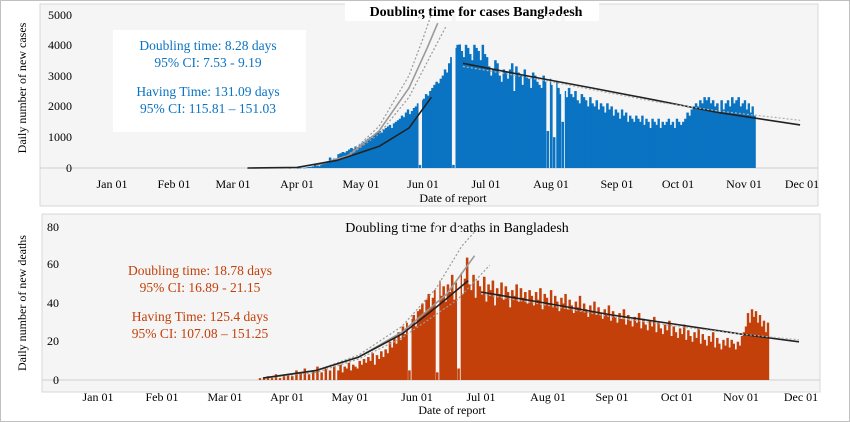 The width and height of the screenshot is (850, 422). I want to click on cases-y-tick: 0, so click(69, 168).